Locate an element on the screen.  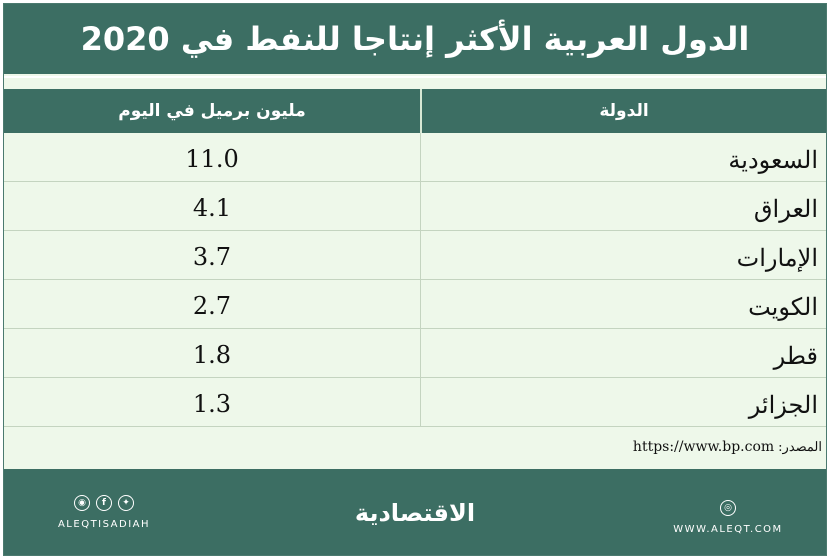
cell-country-name: السعودية is located at coordinates (773, 160).